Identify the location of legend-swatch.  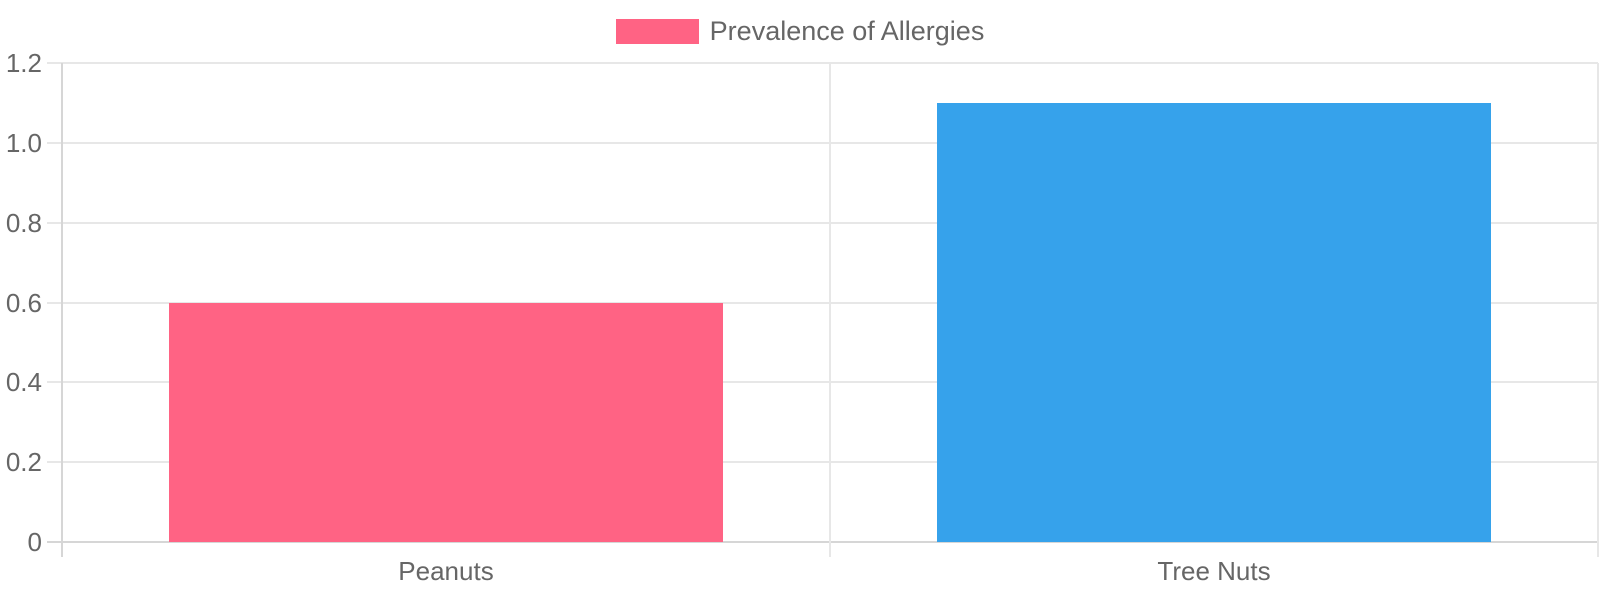
(657, 31).